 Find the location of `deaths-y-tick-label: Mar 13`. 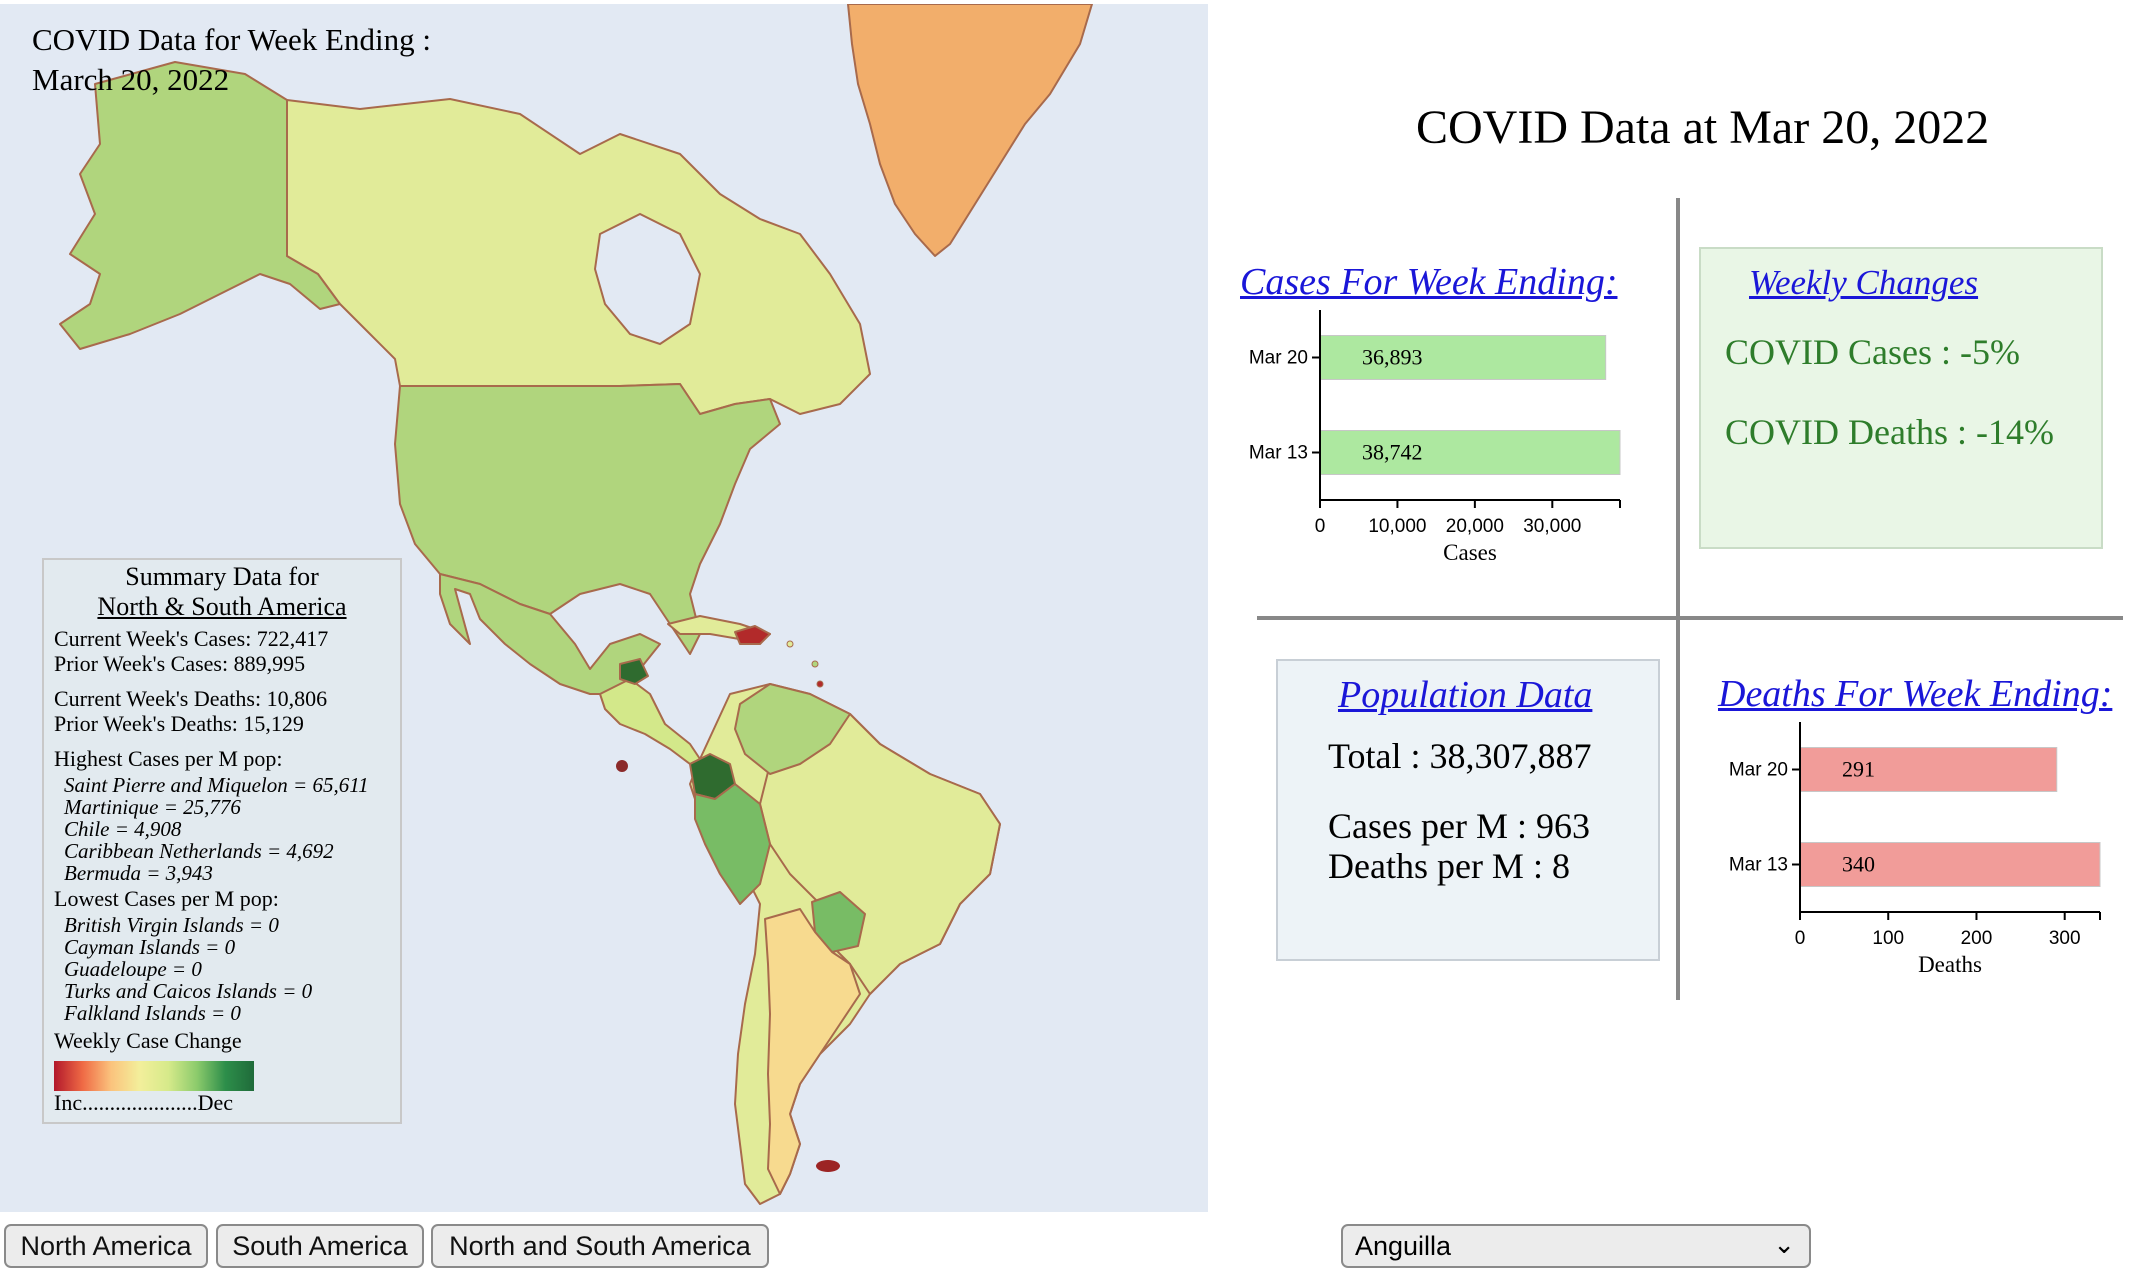

deaths-y-tick-label: Mar 13 is located at coordinates (1758, 865).